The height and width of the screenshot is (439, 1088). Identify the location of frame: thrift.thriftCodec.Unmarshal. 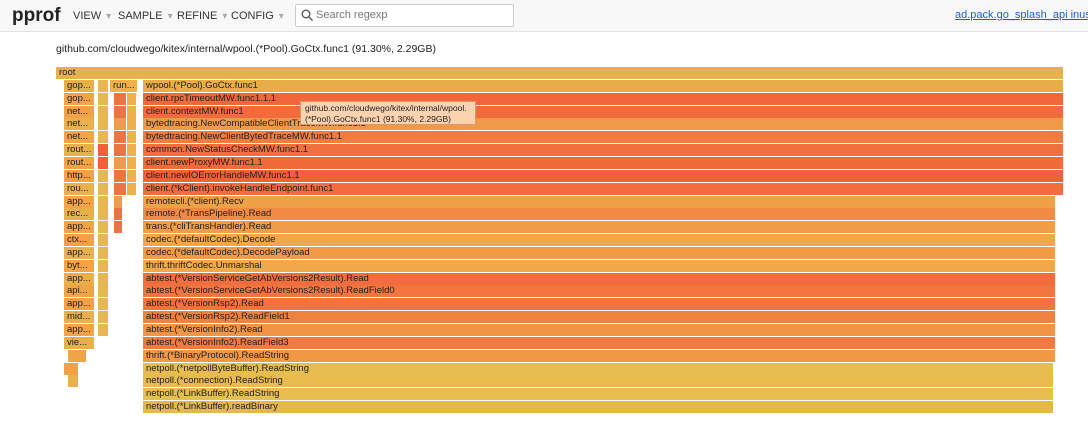
(599, 265).